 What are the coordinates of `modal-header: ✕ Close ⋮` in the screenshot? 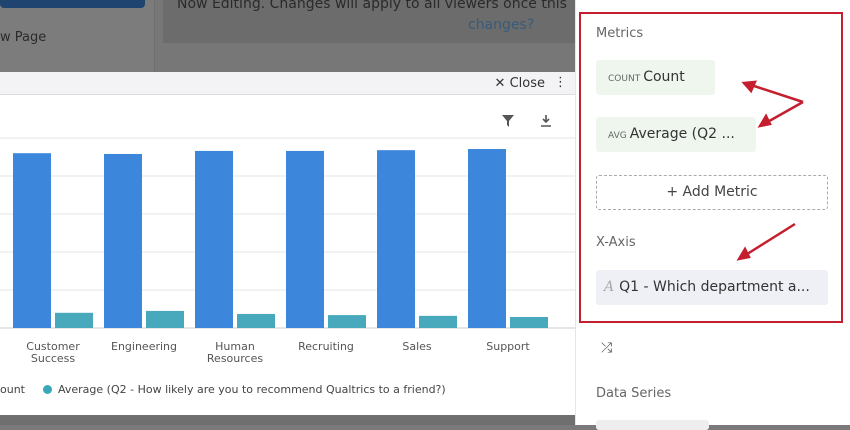 It's located at (287, 83).